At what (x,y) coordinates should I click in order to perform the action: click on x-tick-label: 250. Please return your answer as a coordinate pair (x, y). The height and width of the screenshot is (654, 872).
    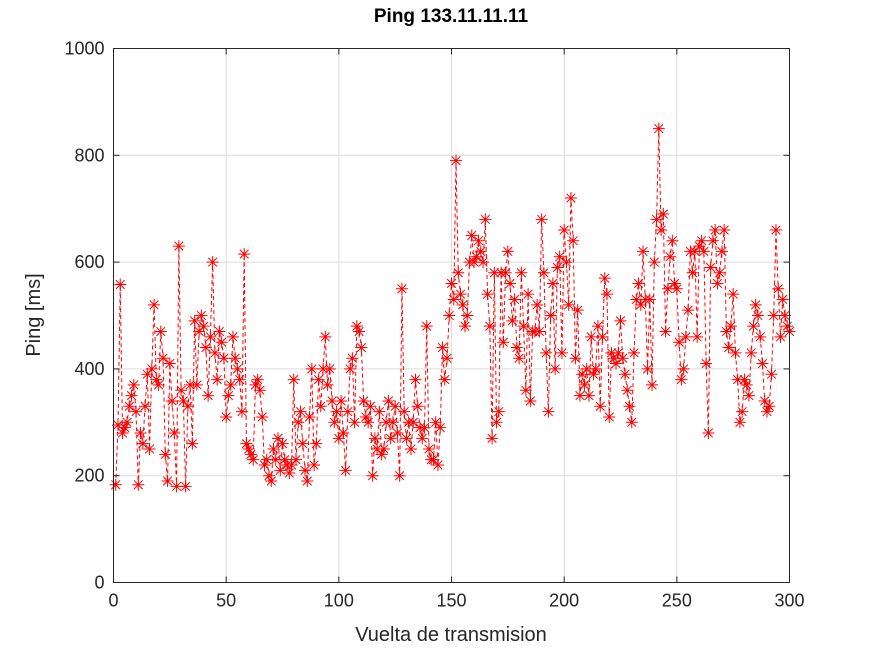
    Looking at the image, I should click on (677, 601).